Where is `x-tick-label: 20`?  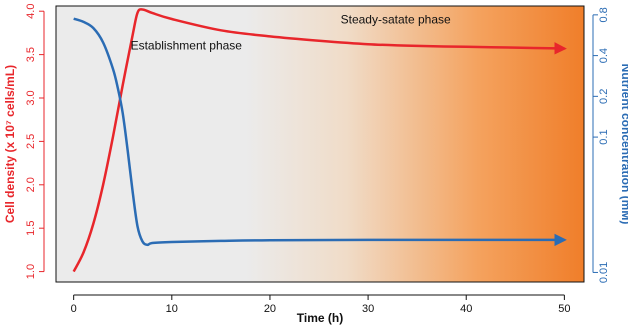
x-tick-label: 20 is located at coordinates (270, 309).